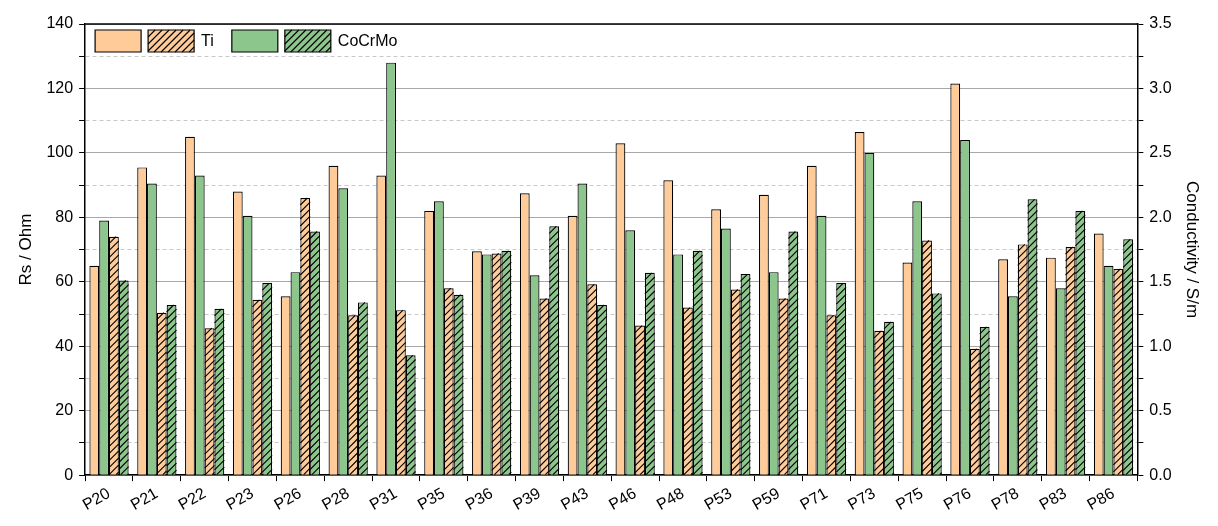  What do you see at coordinates (383, 499) in the screenshot?
I see `x-tick-label: P31` at bounding box center [383, 499].